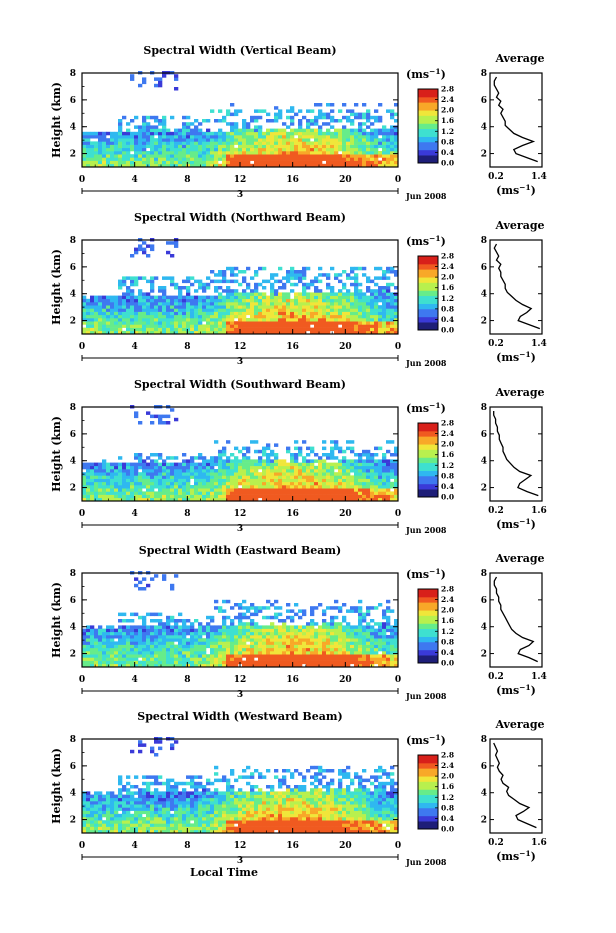 This screenshot has width=616, height=933. Describe the element at coordinates (73, 74) in the screenshot. I see `y-tick-label: 8` at that location.